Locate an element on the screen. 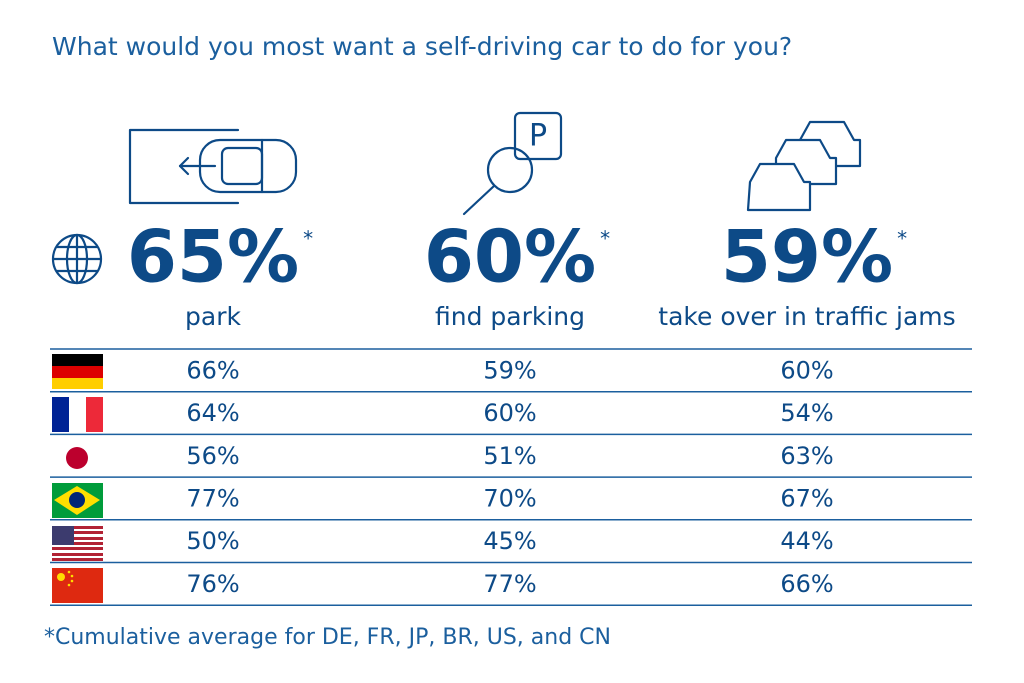 The height and width of the screenshot is (683, 1024). cell: 54% is located at coordinates (806, 413).